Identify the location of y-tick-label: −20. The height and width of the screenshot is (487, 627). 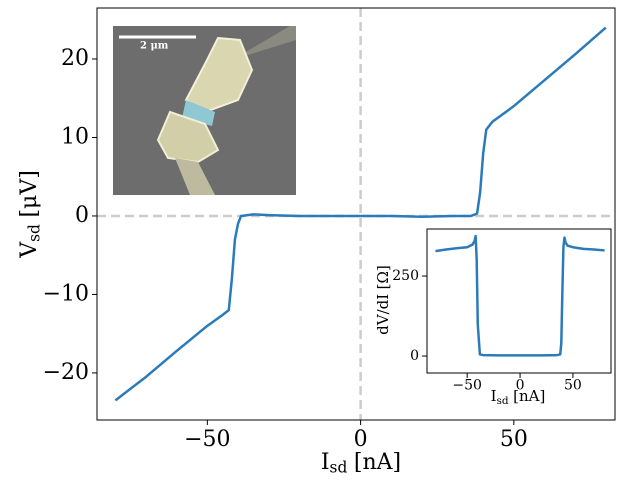
(66, 372).